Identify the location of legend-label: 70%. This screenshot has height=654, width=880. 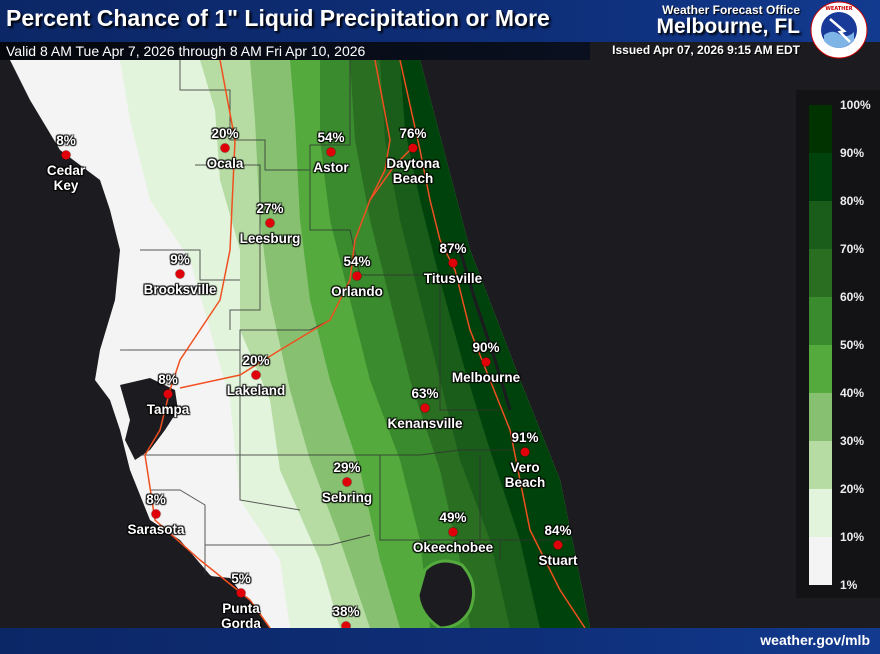
(852, 249).